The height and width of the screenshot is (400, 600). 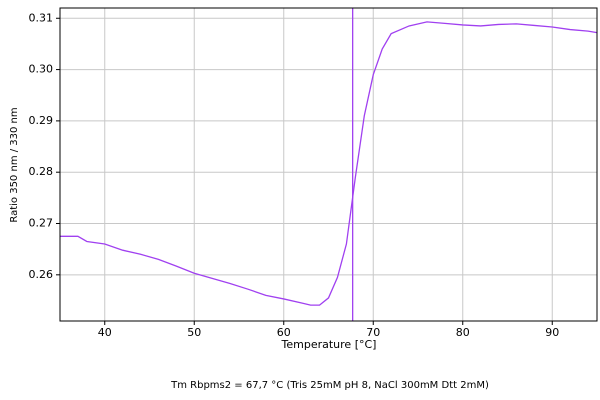 I want to click on y-tick-label: 0.27, so click(x=41, y=223).